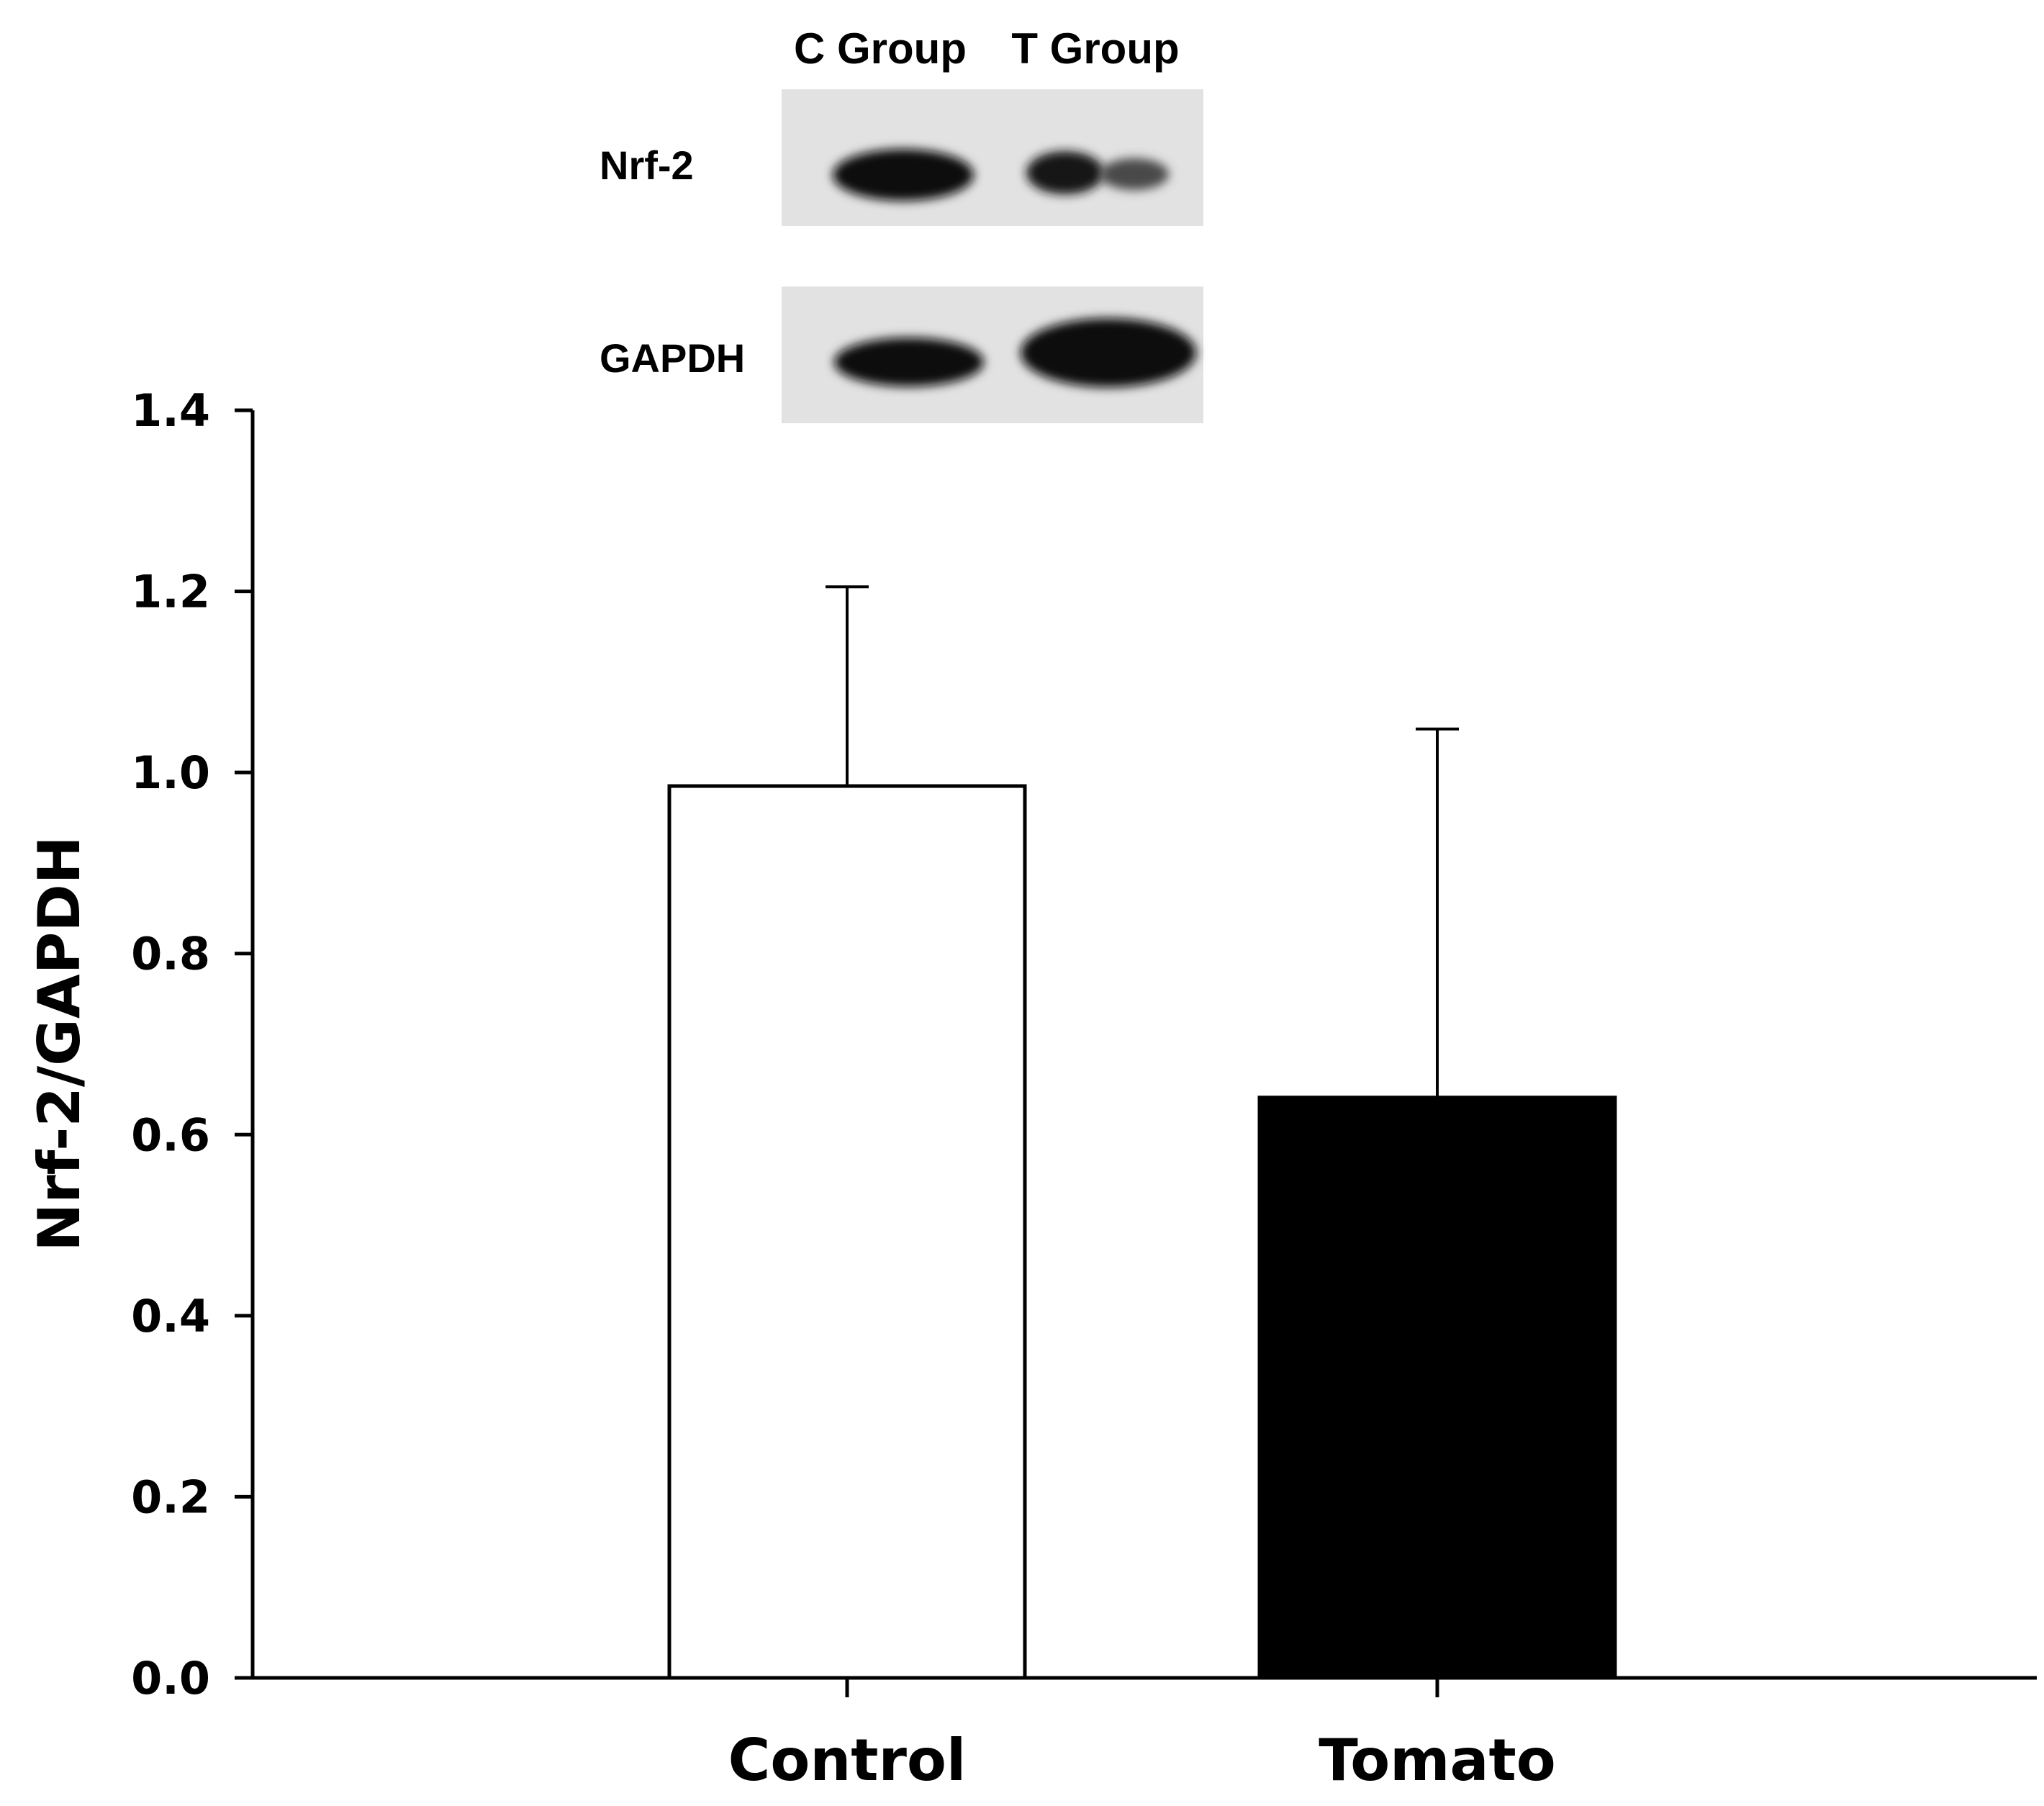  What do you see at coordinates (647, 165) in the screenshot?
I see `row-label-nrf2: Nrf-2` at bounding box center [647, 165].